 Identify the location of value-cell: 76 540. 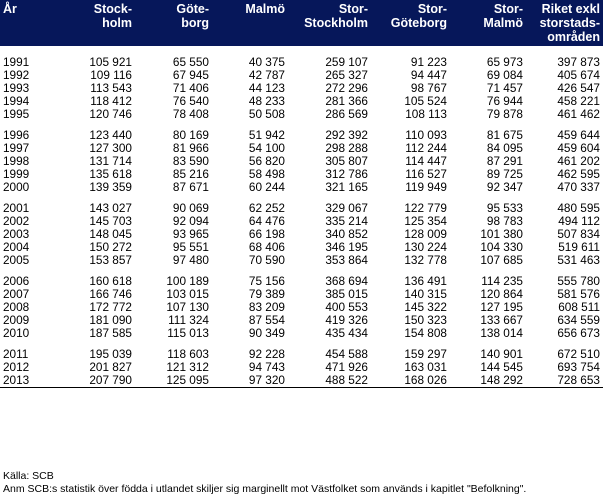
(190, 101).